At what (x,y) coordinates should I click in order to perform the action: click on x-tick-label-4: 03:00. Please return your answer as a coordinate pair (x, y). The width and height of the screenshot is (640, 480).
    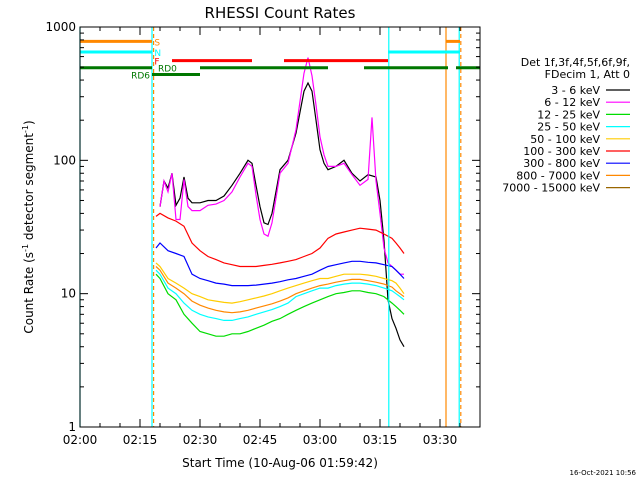
    Looking at the image, I should click on (320, 440).